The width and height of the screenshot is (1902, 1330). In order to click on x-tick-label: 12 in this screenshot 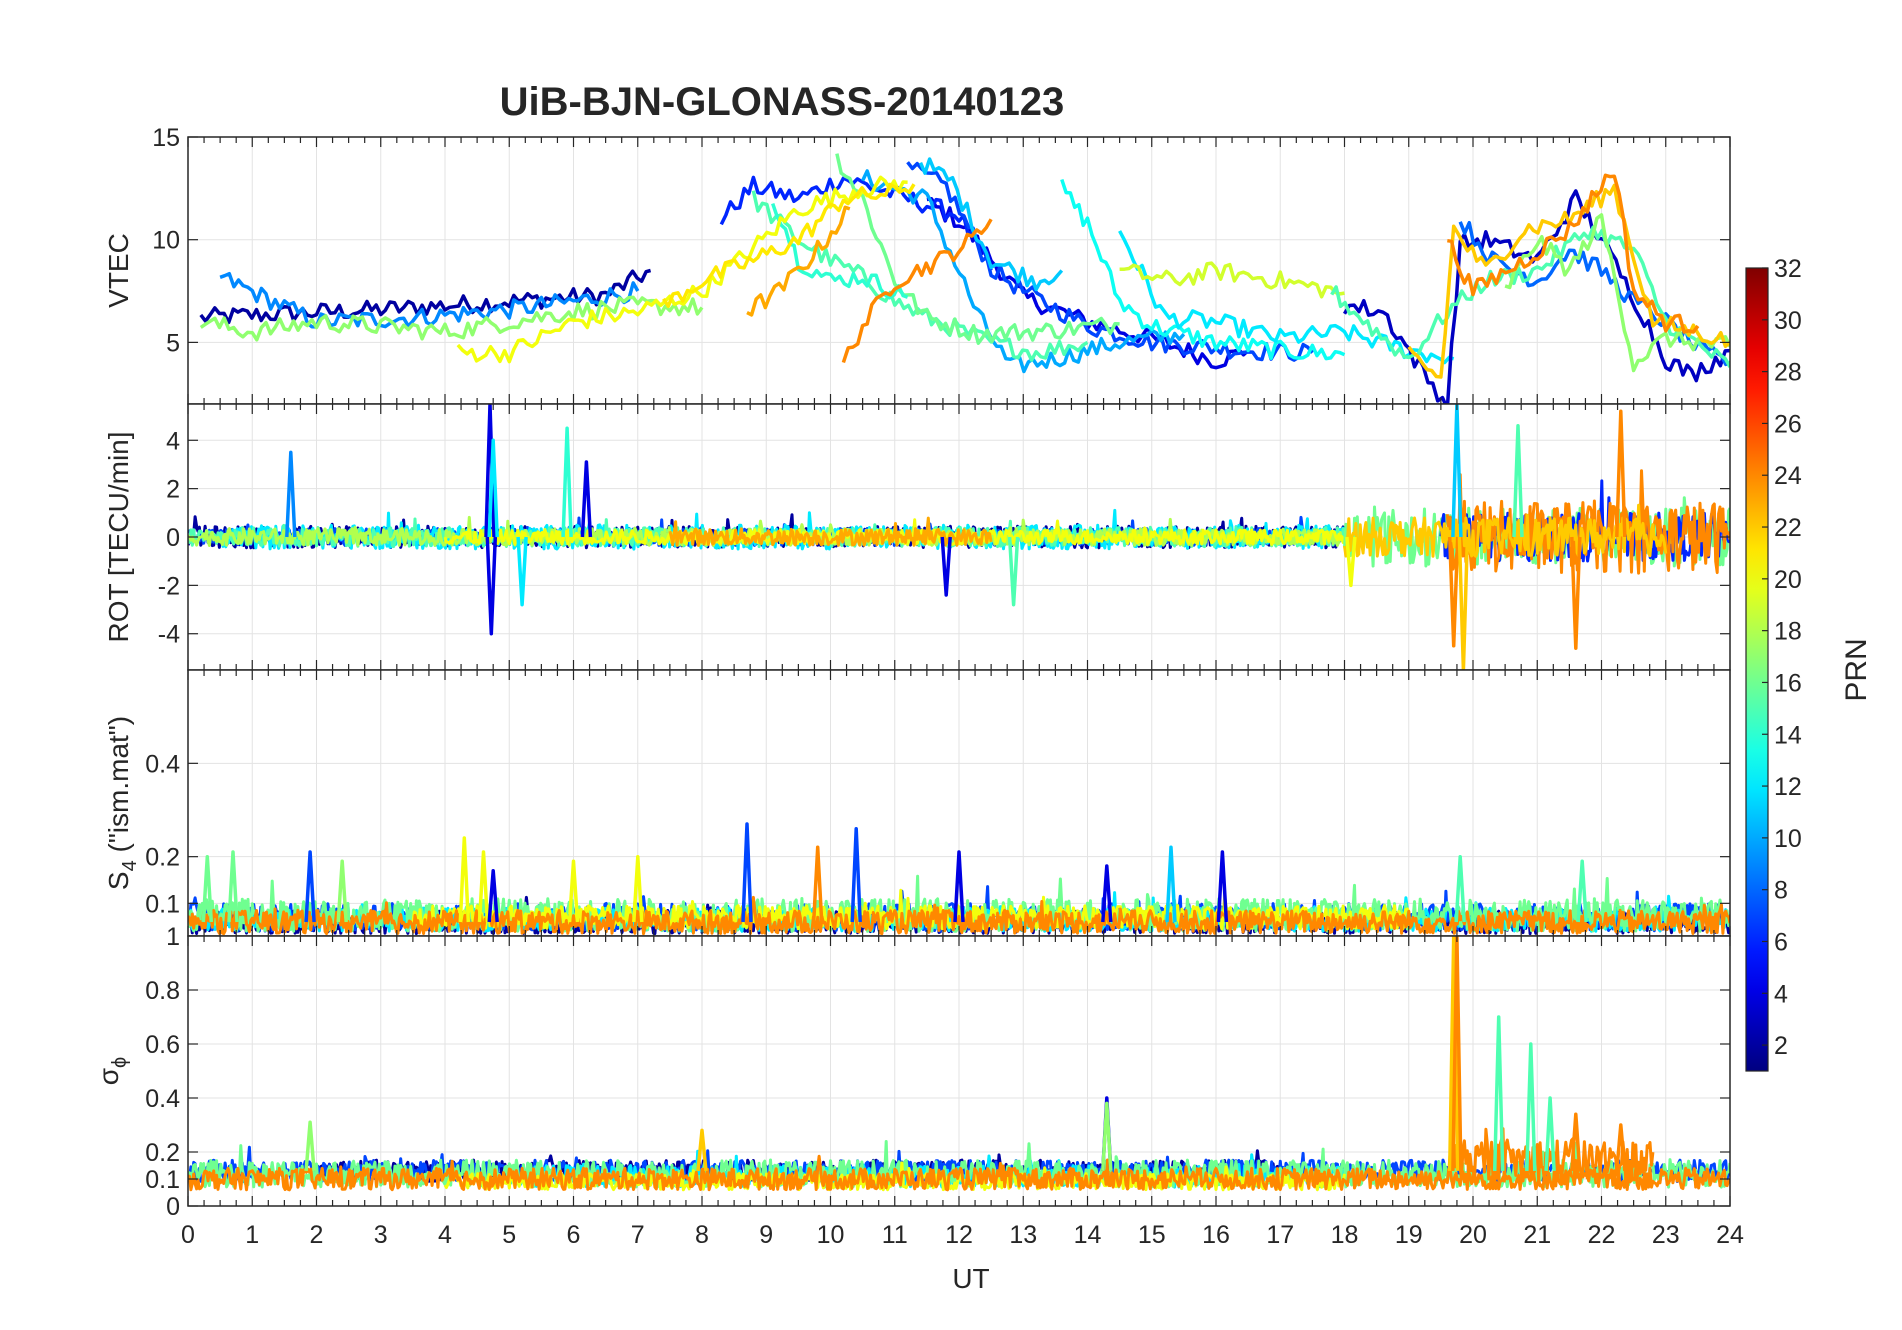, I will do `click(959, 1235)`.